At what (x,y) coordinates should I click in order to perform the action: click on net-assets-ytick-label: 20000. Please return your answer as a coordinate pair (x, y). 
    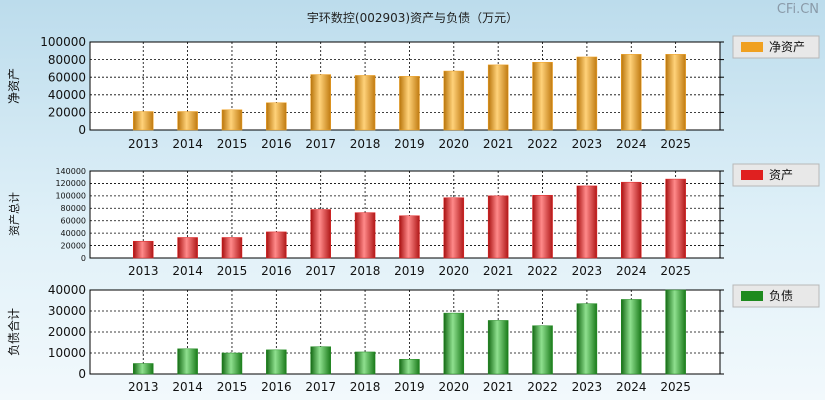
    Looking at the image, I should click on (67, 113).